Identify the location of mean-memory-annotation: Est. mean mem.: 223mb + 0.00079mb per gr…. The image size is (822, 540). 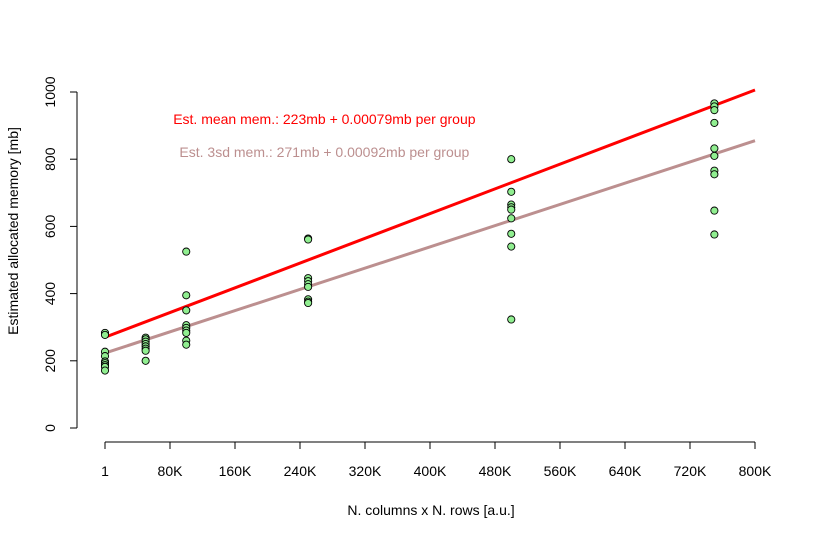
(324, 119).